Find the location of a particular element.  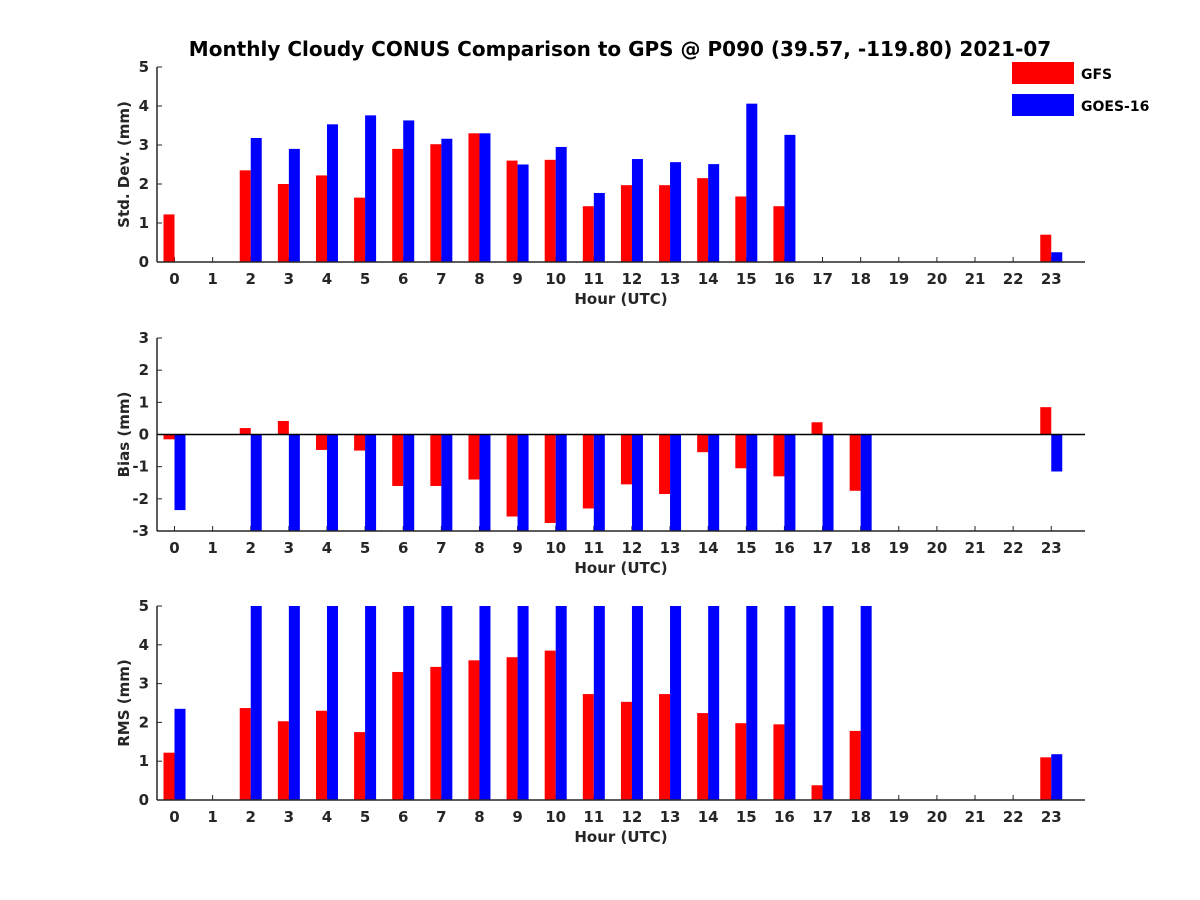

legend: GFS GOES-16 is located at coordinates (1080, 89).